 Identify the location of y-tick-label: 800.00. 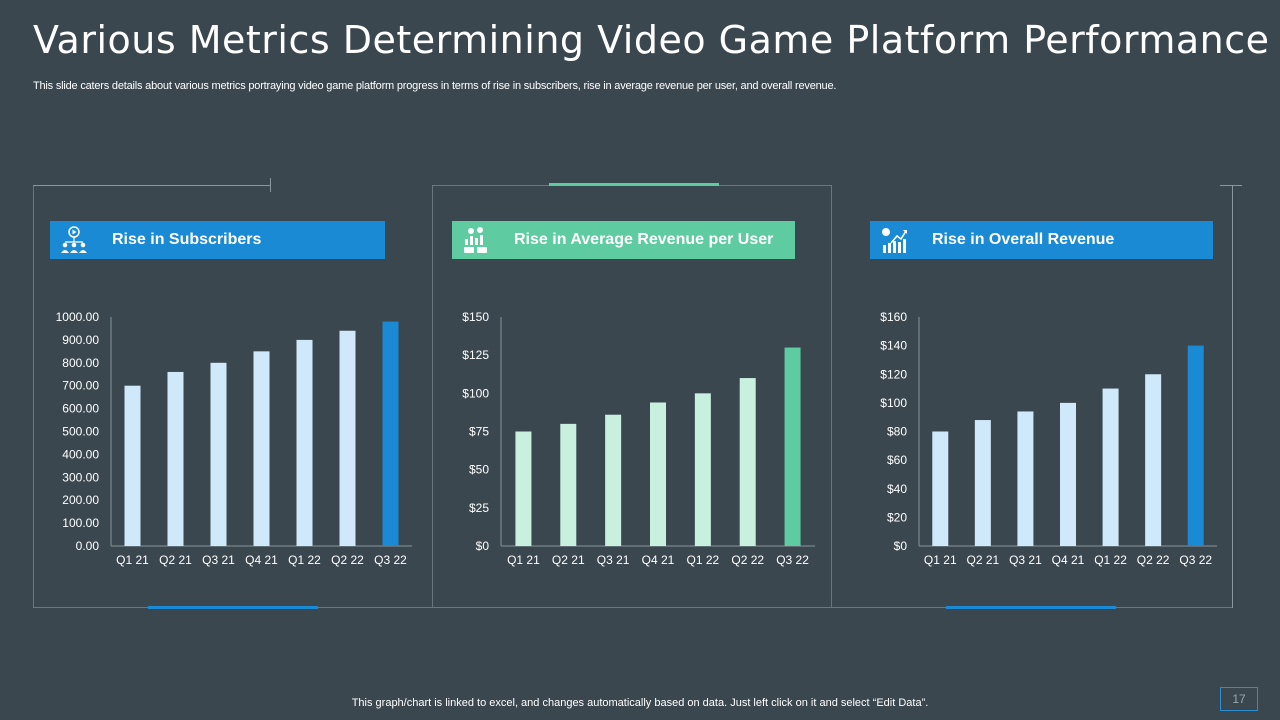
(80, 363).